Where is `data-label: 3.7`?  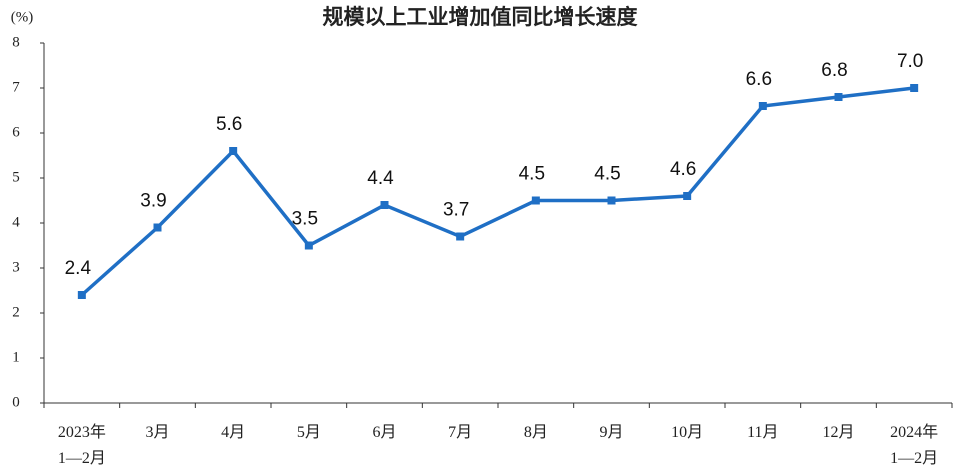 data-label: 3.7 is located at coordinates (456, 210).